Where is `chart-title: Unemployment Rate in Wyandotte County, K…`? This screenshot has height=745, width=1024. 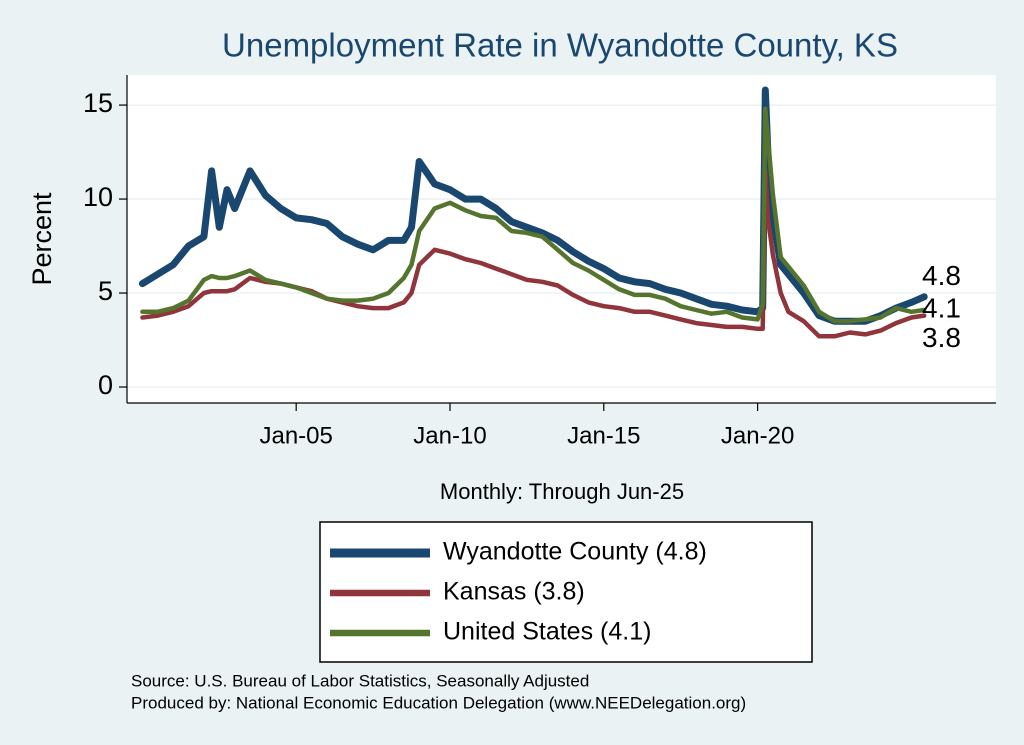
chart-title: Unemployment Rate in Wyandotte County, K… is located at coordinates (560, 45).